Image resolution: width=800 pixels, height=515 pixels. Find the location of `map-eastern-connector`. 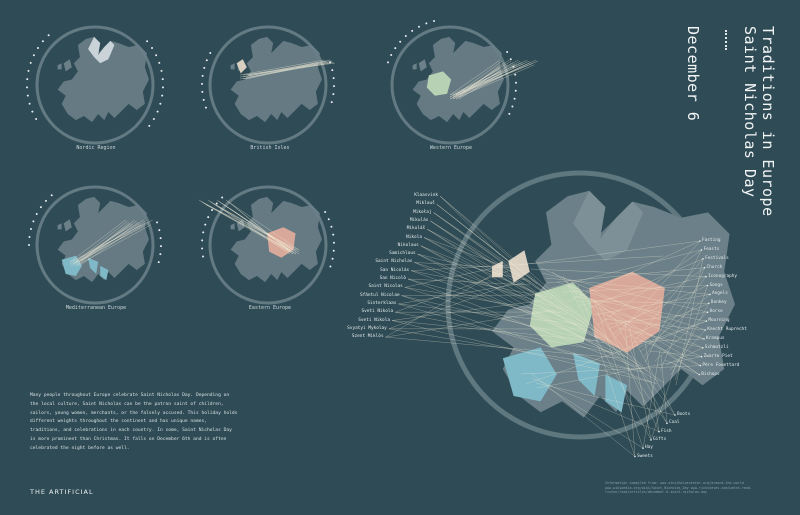

map-eastern-connector is located at coordinates (252, 229).